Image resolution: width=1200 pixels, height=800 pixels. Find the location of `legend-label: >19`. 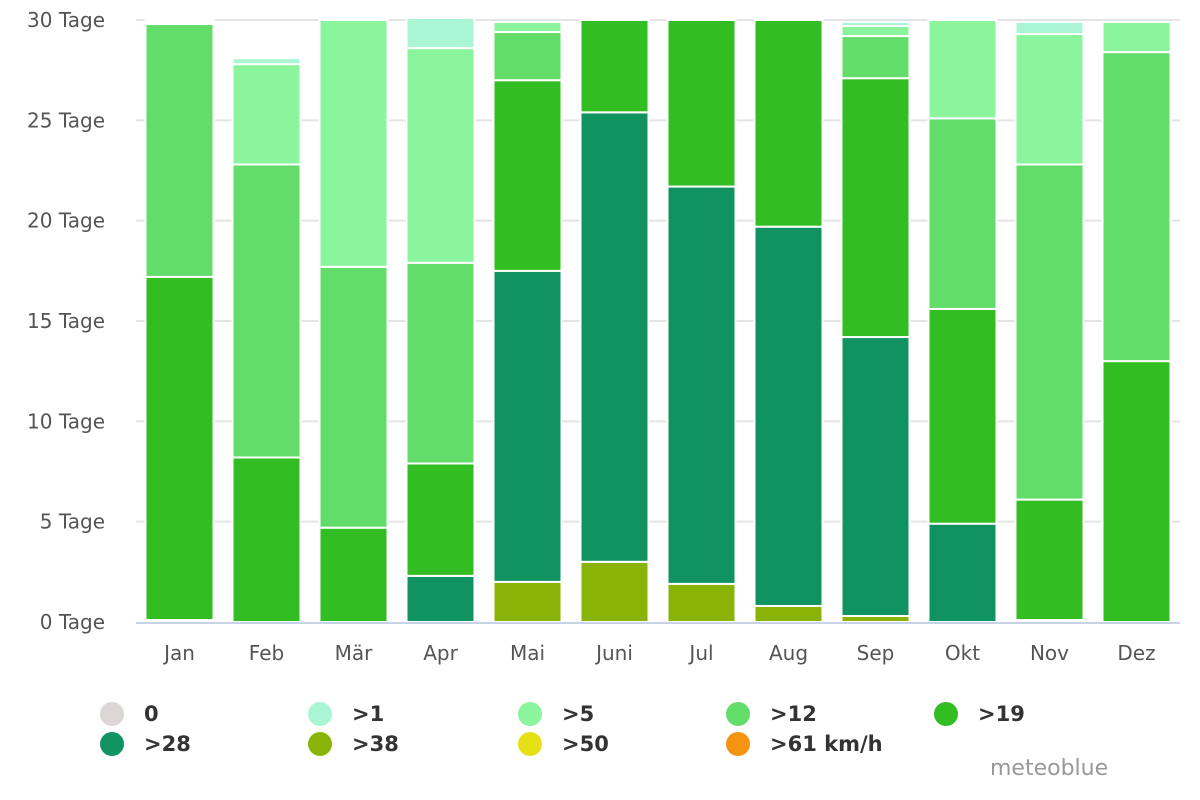

legend-label: >19 is located at coordinates (1001, 714).